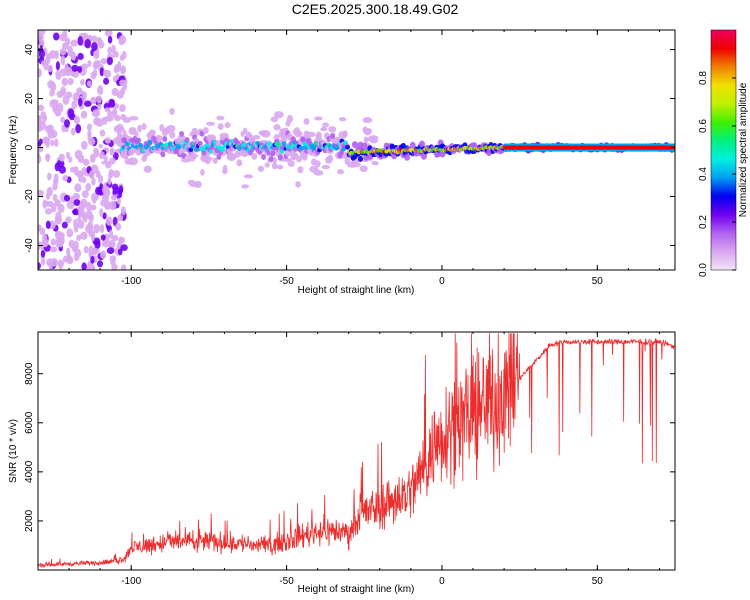 The image size is (750, 600). Describe the element at coordinates (703, 270) in the screenshot. I see `colorbar-tick-label: 0.0` at that location.